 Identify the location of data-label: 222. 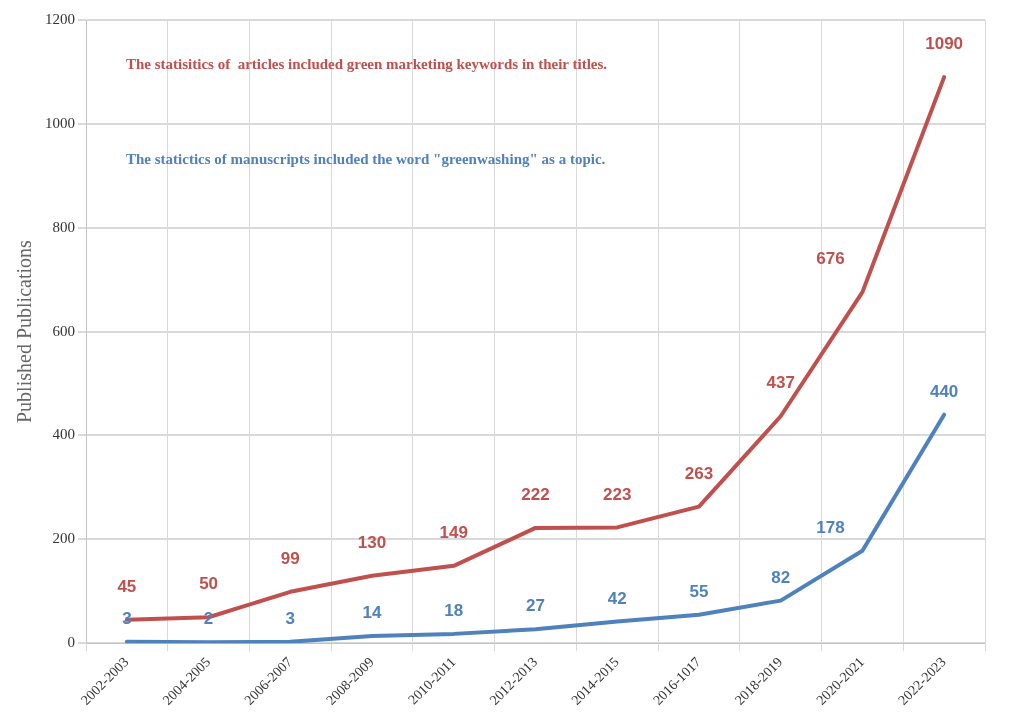
(535, 495).